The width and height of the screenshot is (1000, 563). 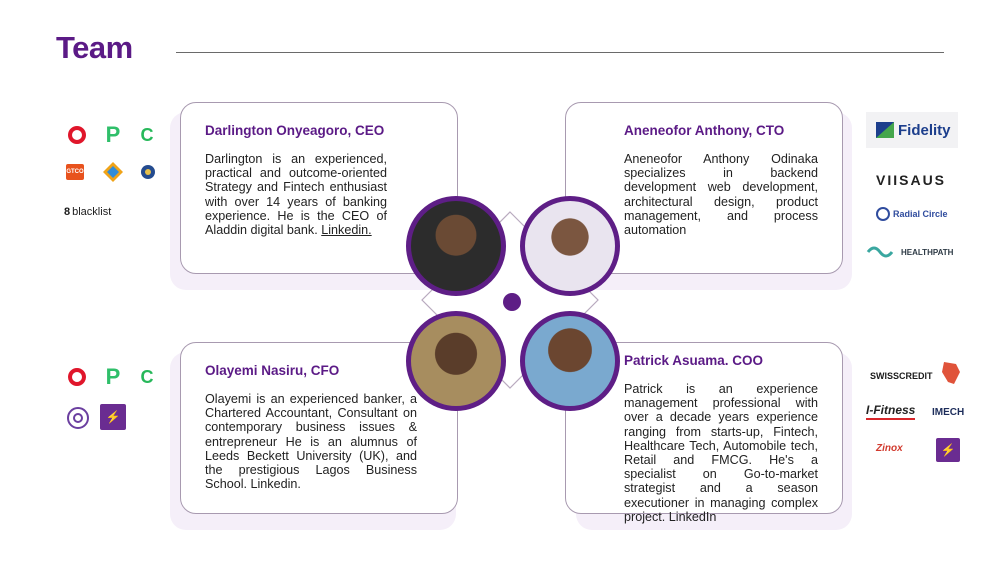 What do you see at coordinates (346, 230) in the screenshot?
I see `ceo-linkedin-link: Linkedin.` at bounding box center [346, 230].